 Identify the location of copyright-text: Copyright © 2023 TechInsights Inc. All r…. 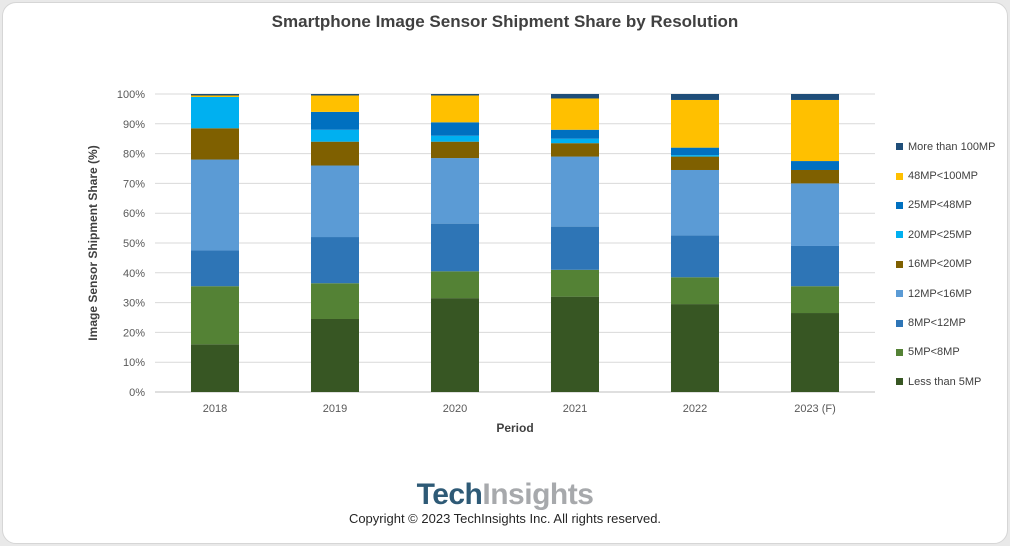
(505, 518).